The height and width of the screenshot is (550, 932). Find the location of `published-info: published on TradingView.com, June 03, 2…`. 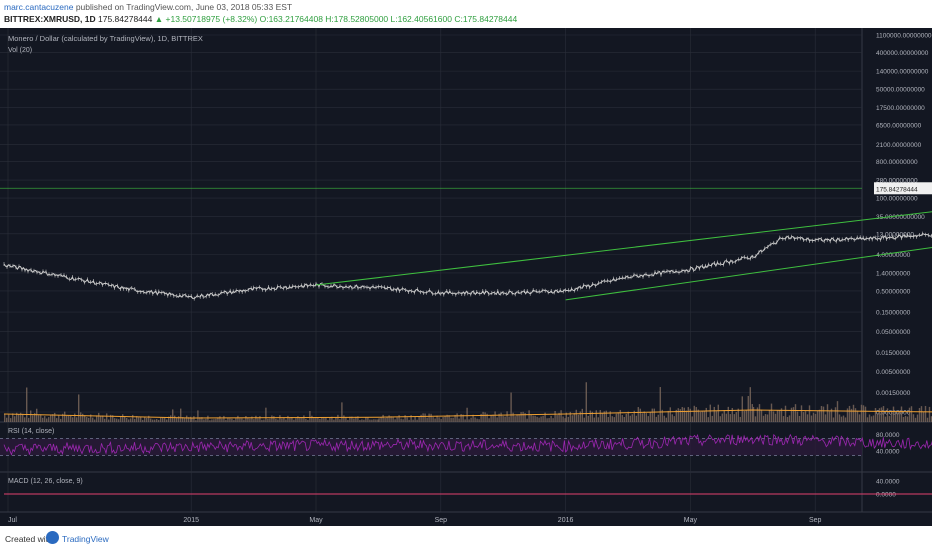

published-info: published on TradingView.com, June 03, 2… is located at coordinates (184, 7).